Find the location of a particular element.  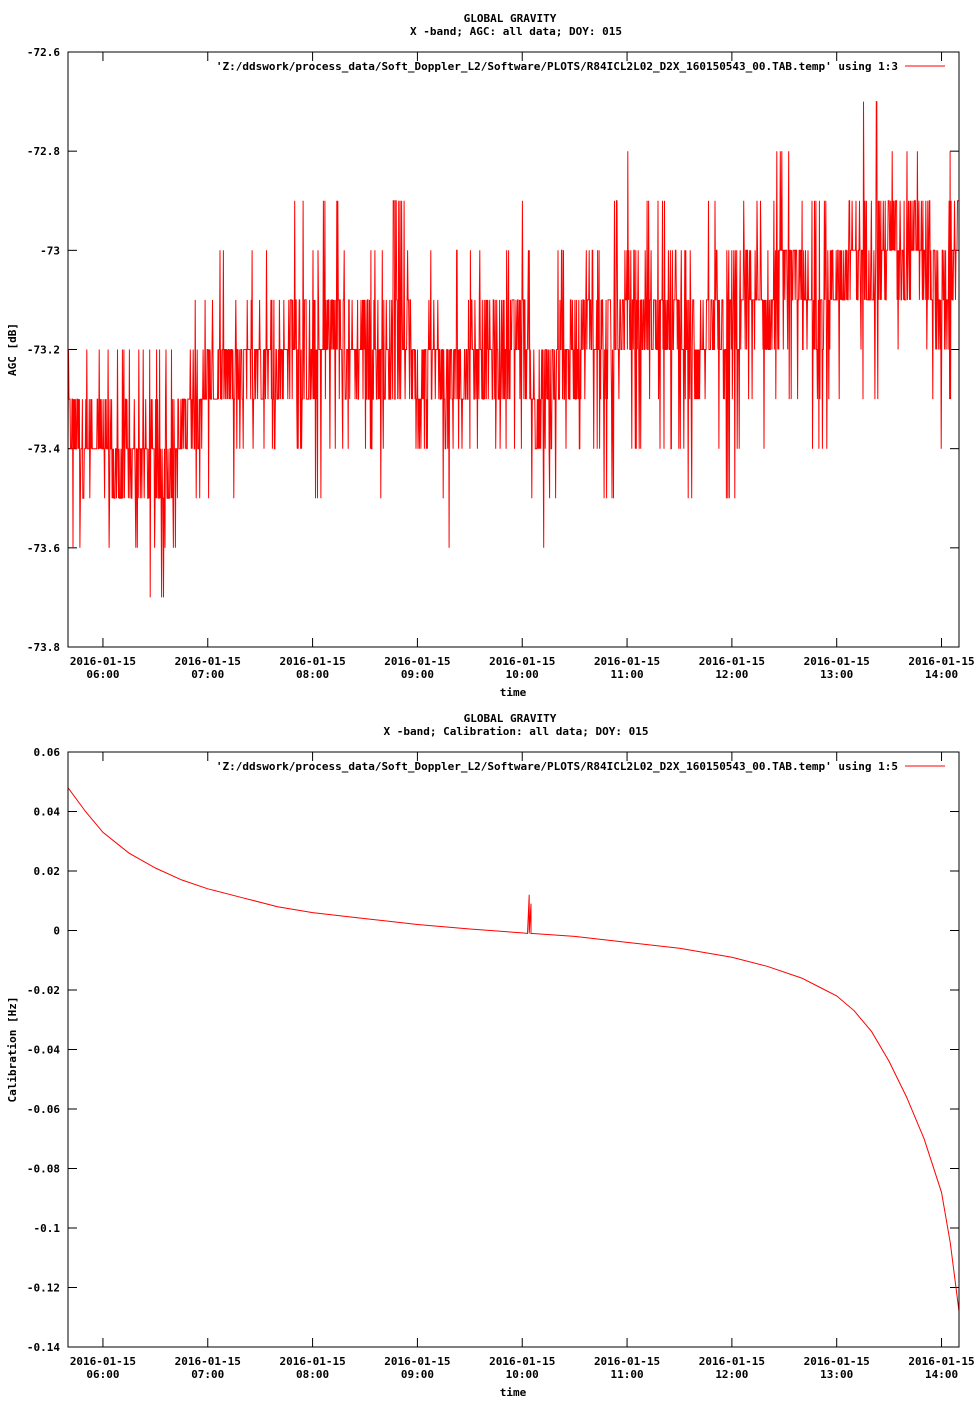

y-tick-label: -73.2 is located at coordinates (43, 350).